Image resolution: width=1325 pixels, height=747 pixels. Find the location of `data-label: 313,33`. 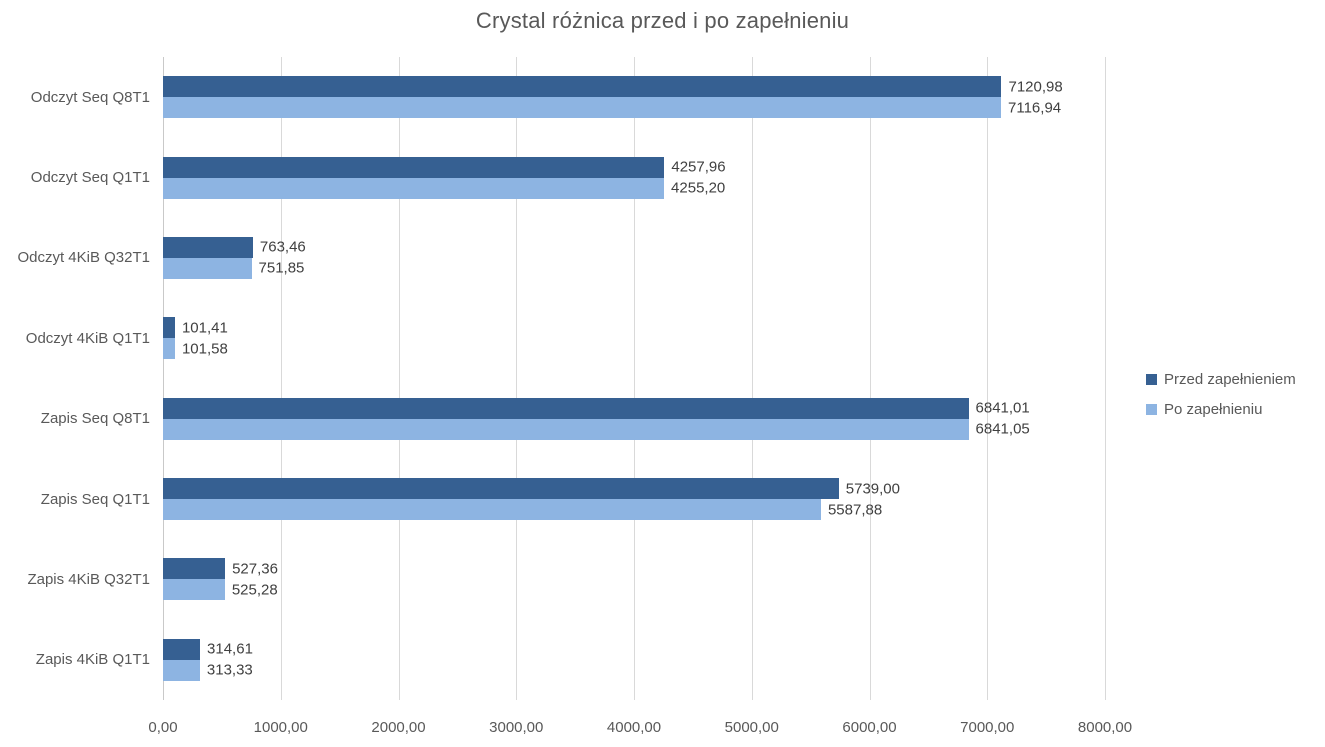

data-label: 313,33 is located at coordinates (229, 670).